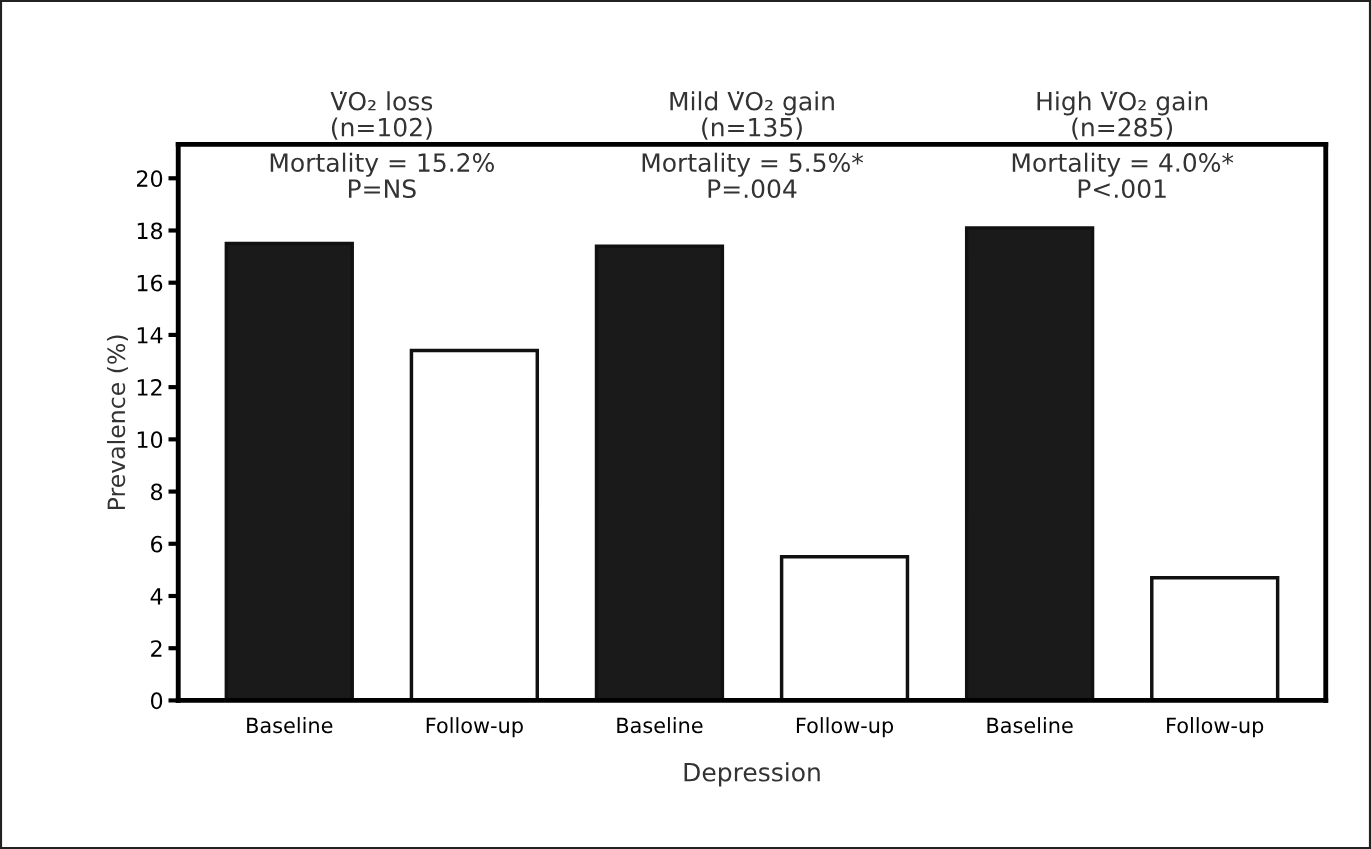 Image resolution: width=1371 pixels, height=849 pixels. Describe the element at coordinates (752, 774) in the screenshot. I see `x-axis-title: Depression` at that location.